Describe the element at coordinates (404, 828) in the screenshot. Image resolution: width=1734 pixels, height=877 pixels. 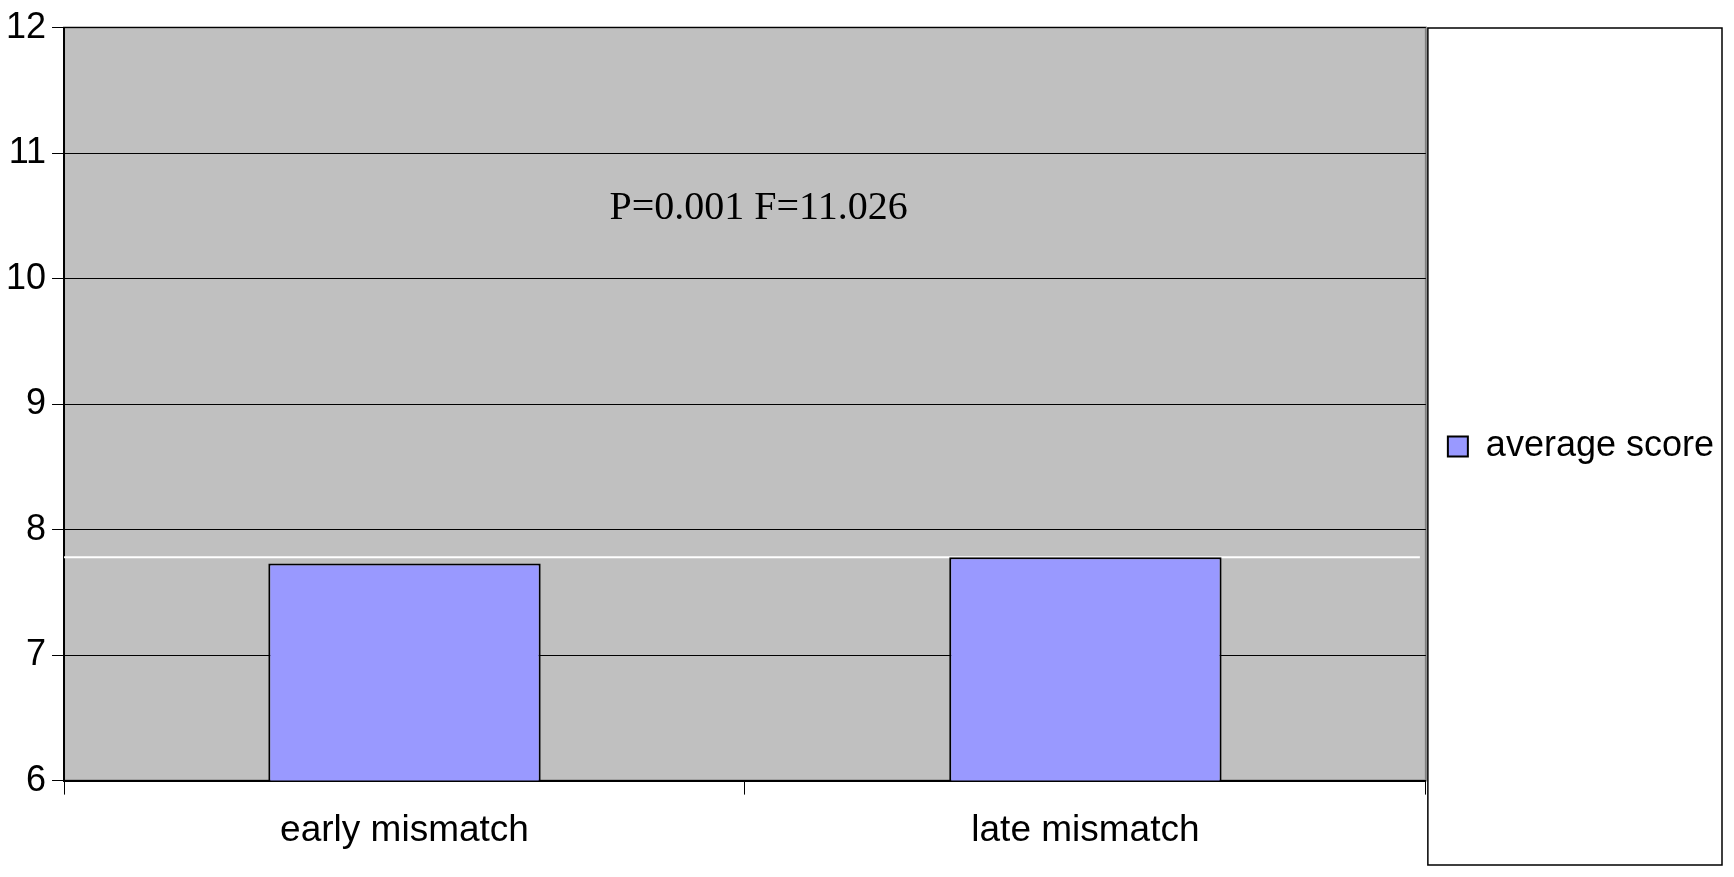
I see `x-tick-label: early mismatch` at that location.